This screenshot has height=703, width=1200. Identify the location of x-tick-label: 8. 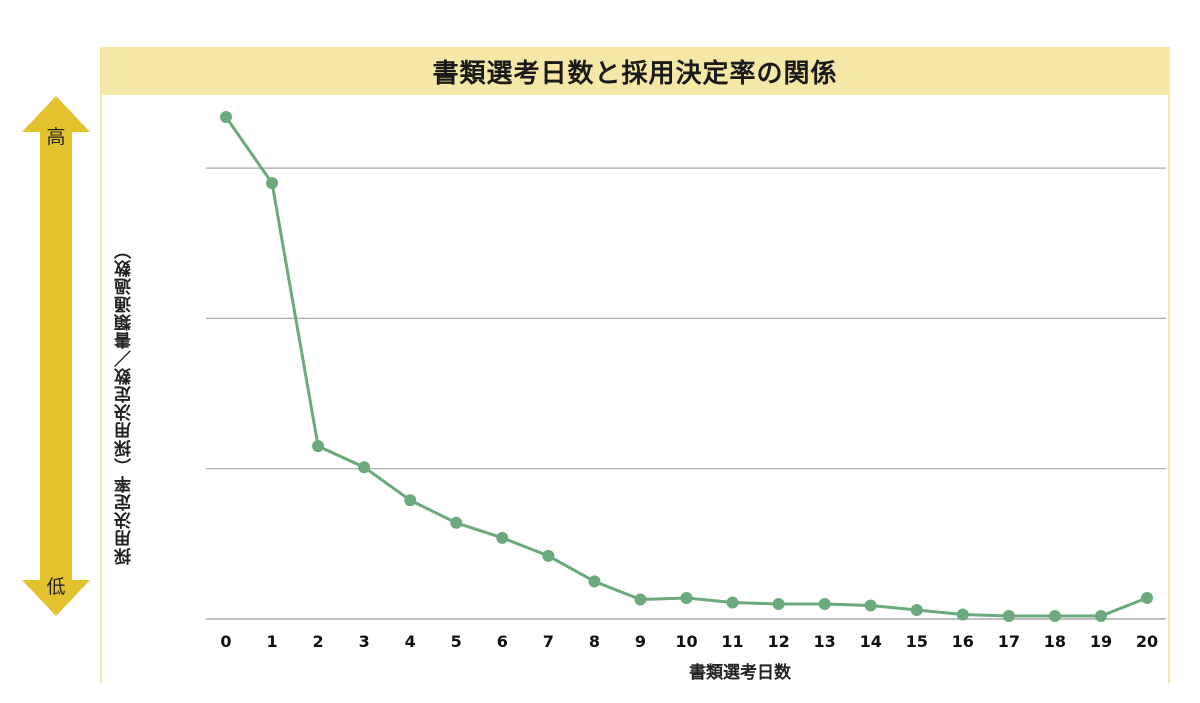
(594, 641).